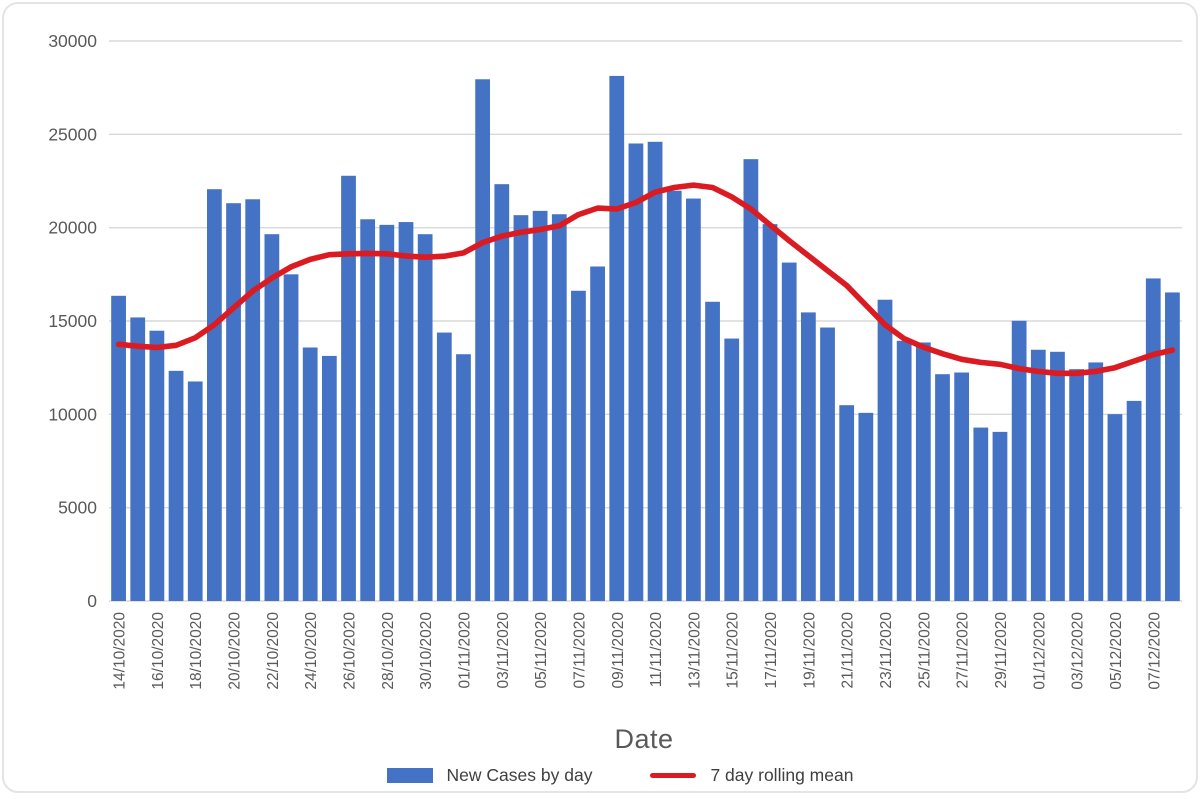 Image resolution: width=1200 pixels, height=799 pixels. I want to click on x-tick-label: 29/11/2020, so click(1001, 650).